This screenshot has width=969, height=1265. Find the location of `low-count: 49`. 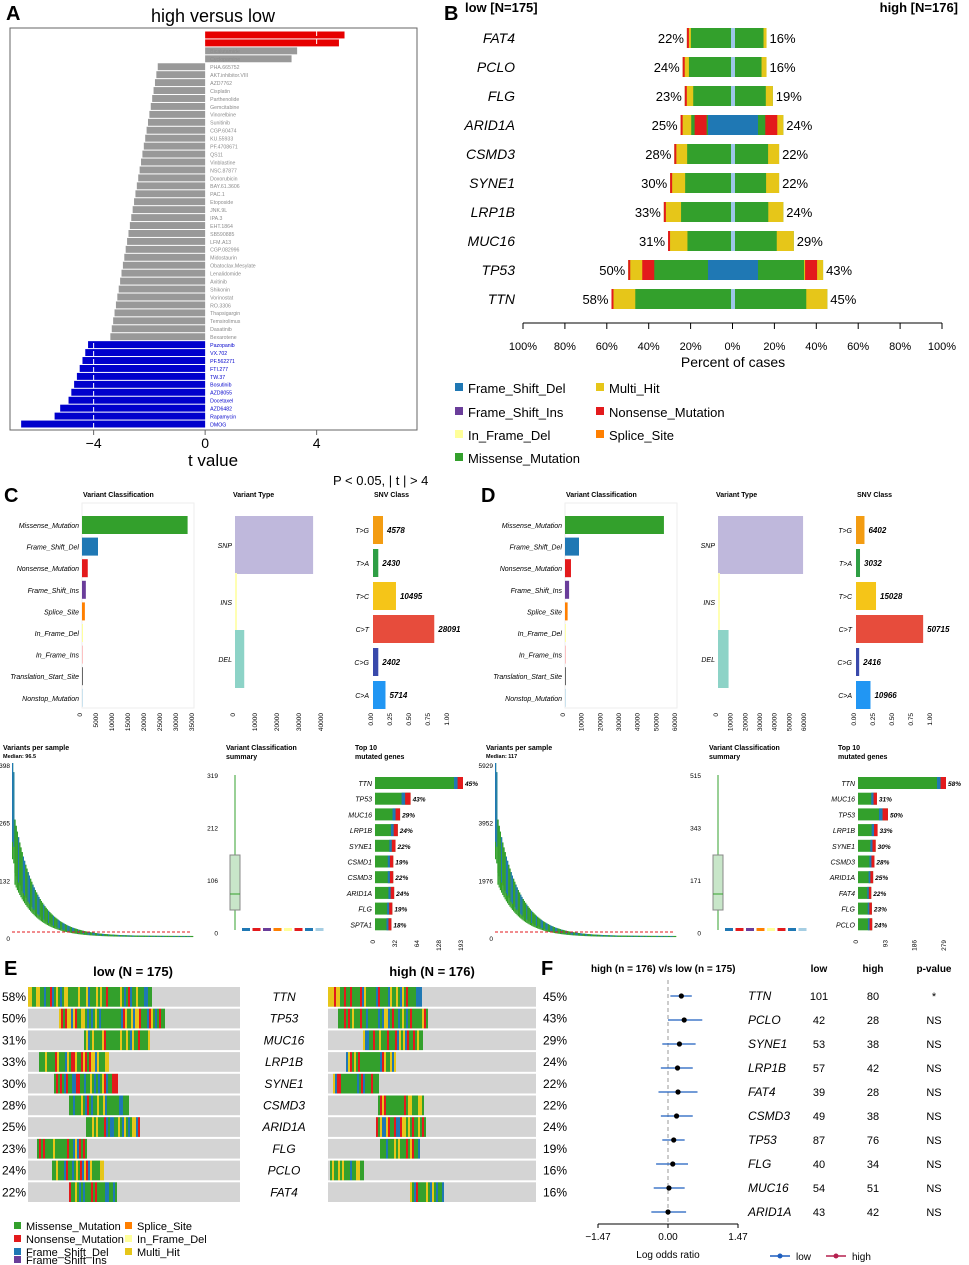

low-count: 49 is located at coordinates (819, 1117).